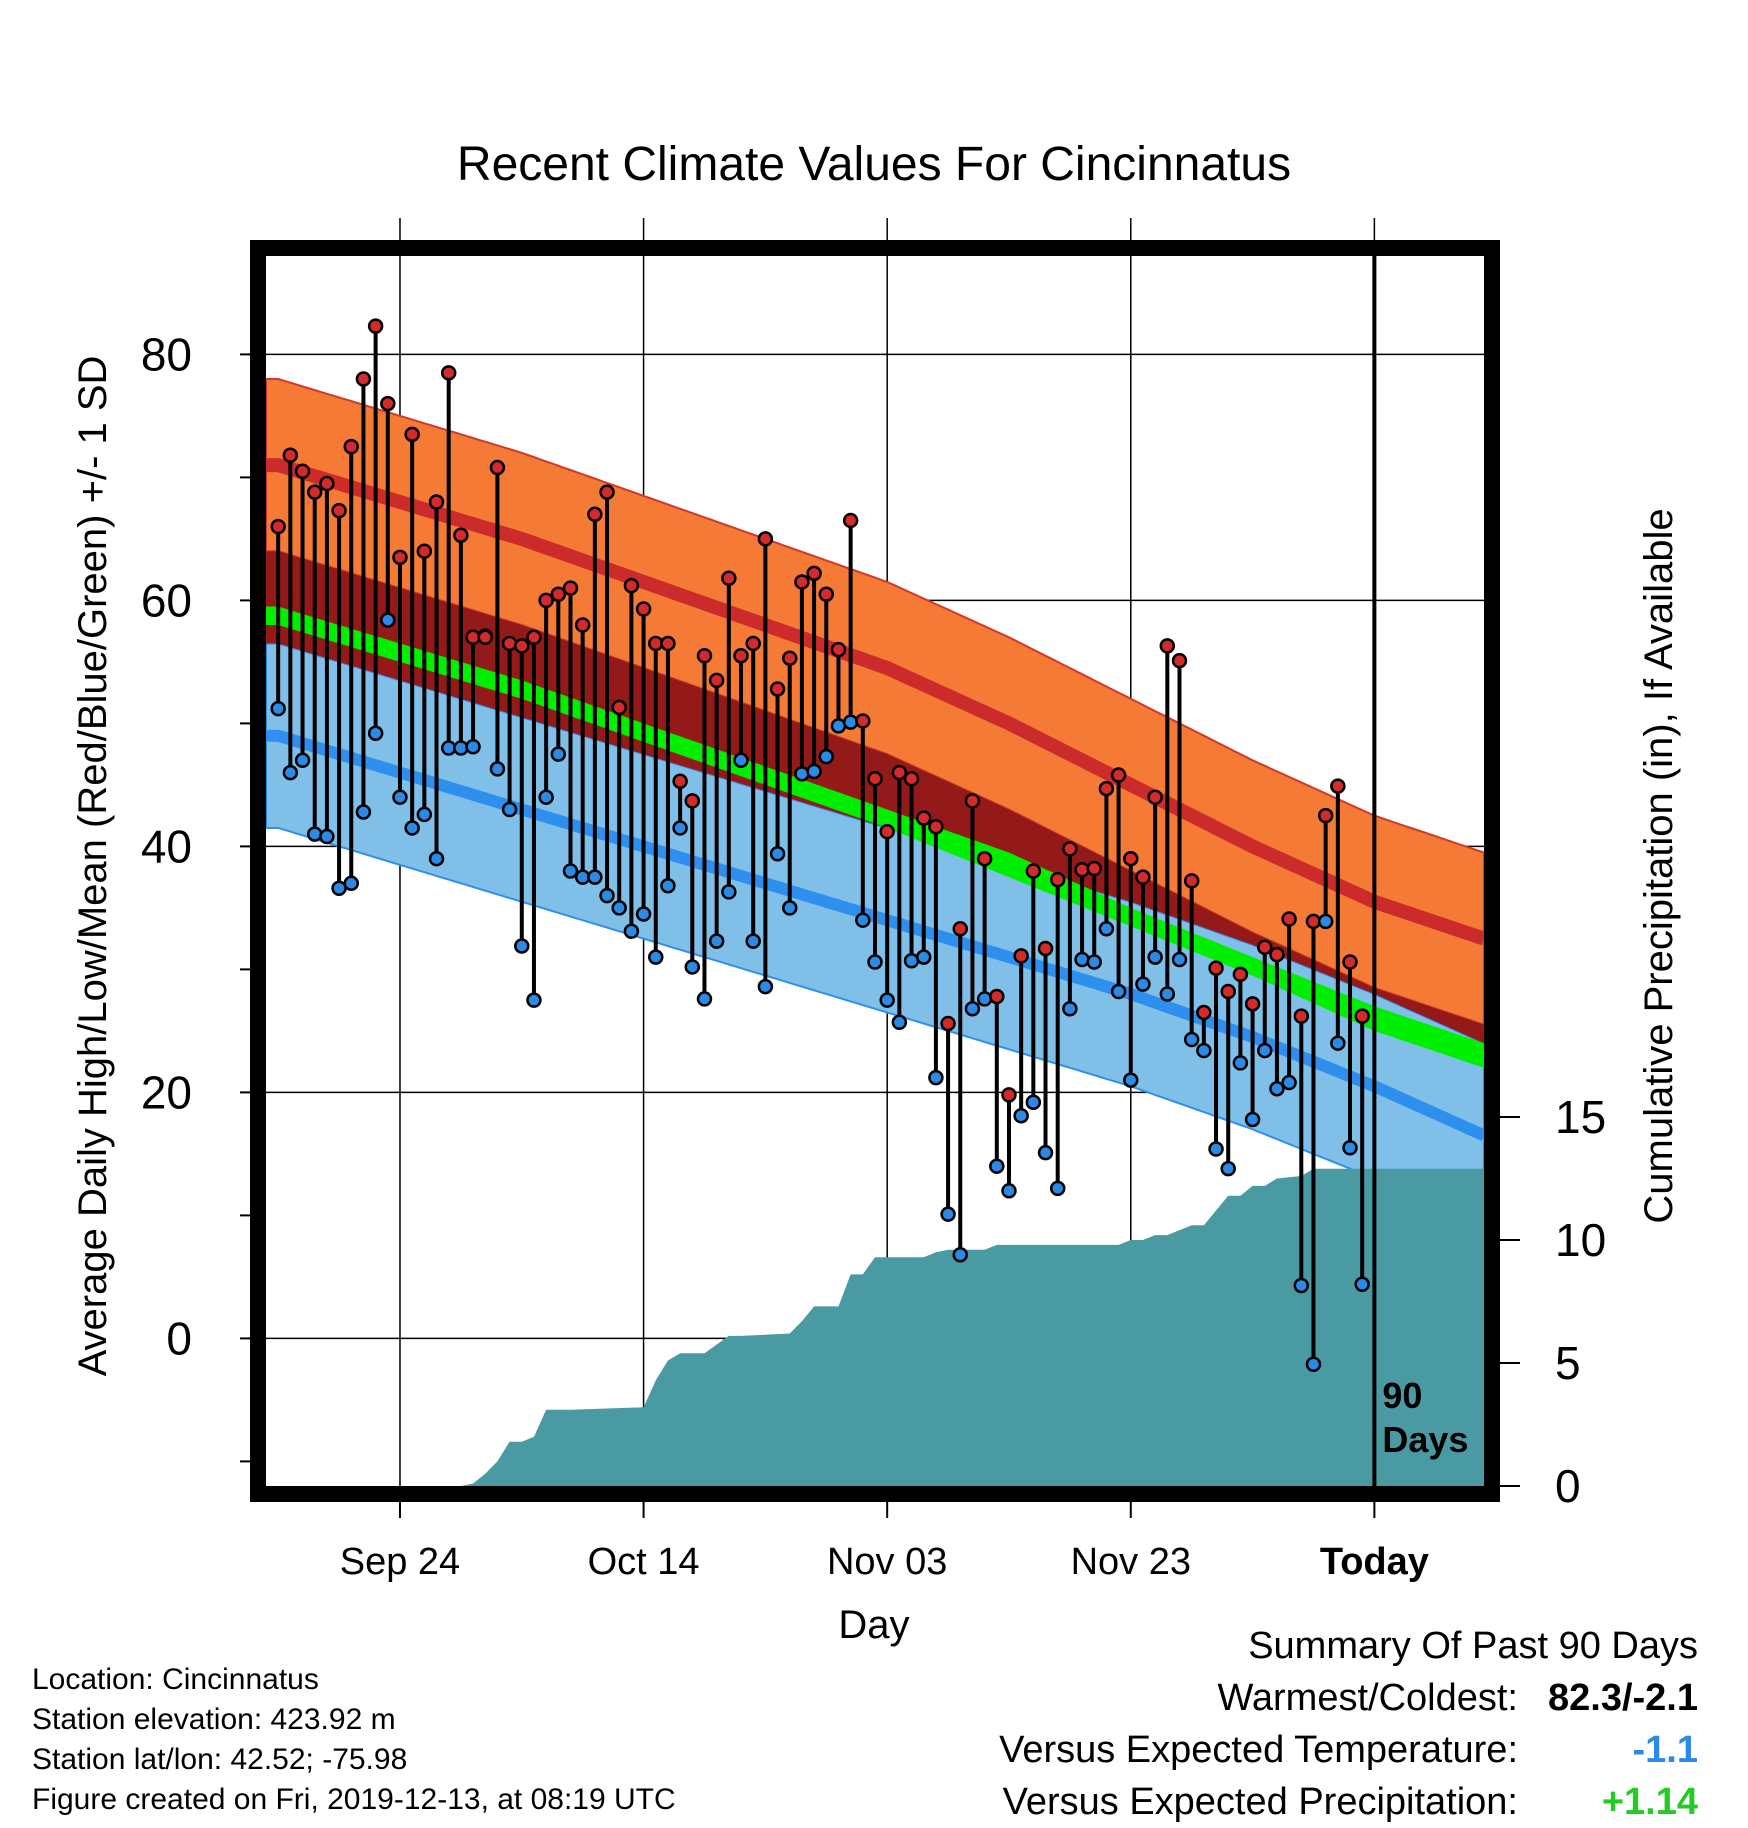  I want to click on x-axis-label: Day, so click(873, 1625).